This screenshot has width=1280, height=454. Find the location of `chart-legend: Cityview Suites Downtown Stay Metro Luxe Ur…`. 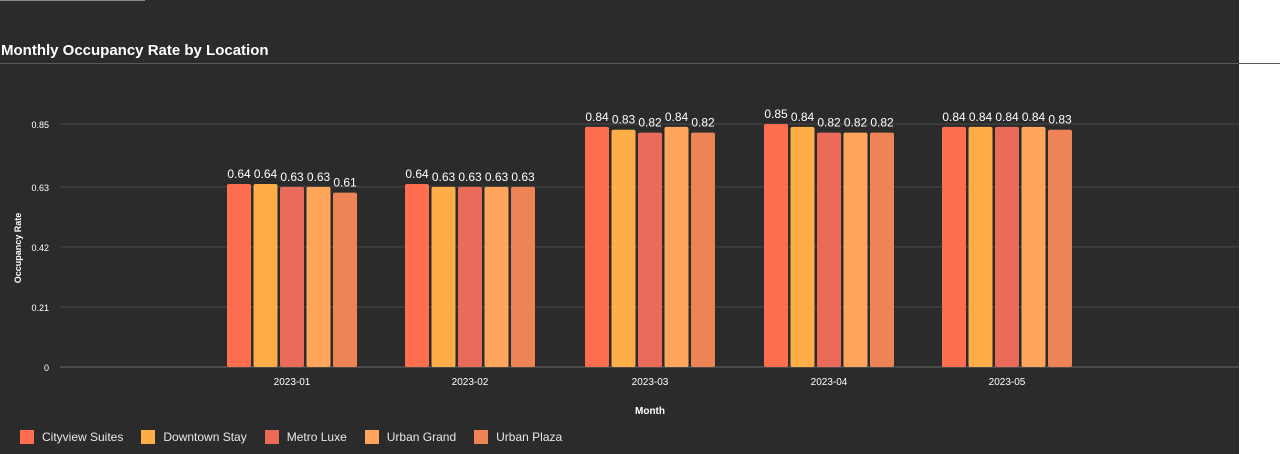

chart-legend: Cityview Suites Downtown Stay Metro Luxe Ur… is located at coordinates (291, 437).